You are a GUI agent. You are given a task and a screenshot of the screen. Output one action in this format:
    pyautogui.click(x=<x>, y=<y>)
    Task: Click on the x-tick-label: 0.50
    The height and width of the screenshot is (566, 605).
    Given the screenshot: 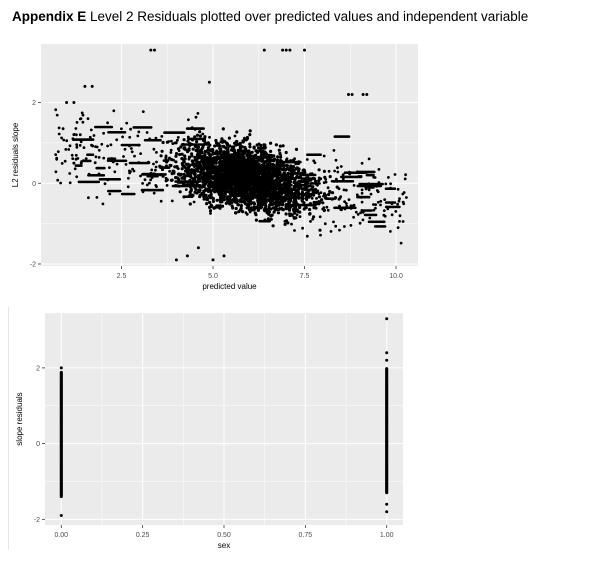 What is the action you would take?
    pyautogui.click(x=224, y=535)
    